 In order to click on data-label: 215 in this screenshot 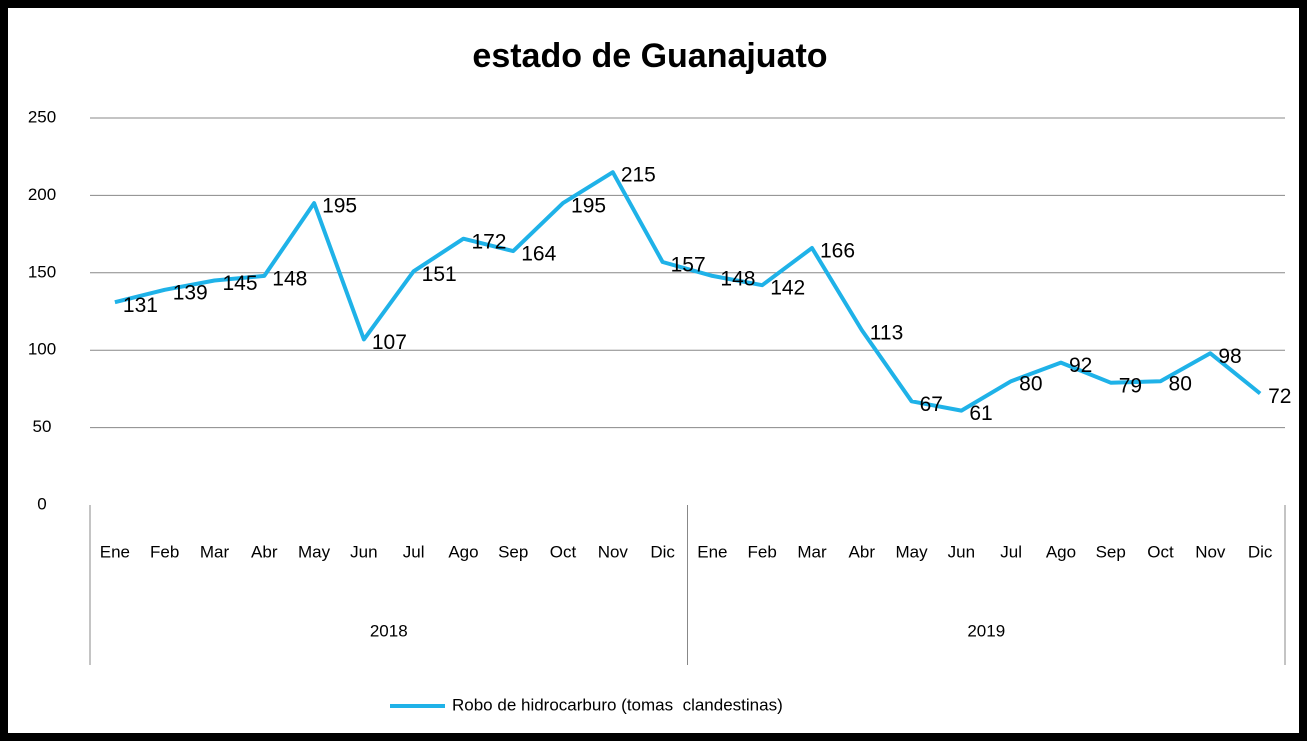, I will do `click(638, 175)`.